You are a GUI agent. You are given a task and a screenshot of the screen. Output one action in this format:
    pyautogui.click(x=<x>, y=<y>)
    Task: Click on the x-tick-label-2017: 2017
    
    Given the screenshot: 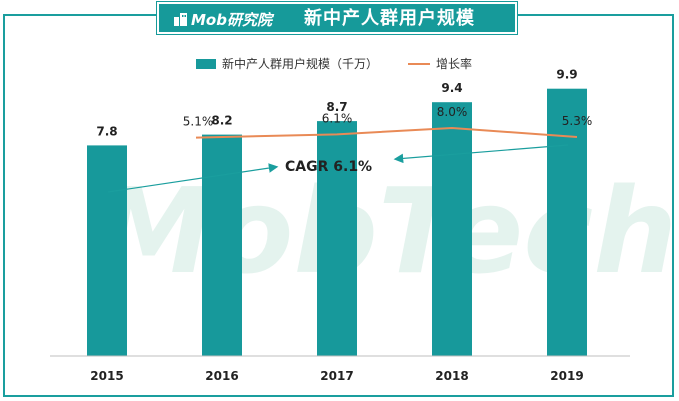 What is the action you would take?
    pyautogui.click(x=336, y=376)
    